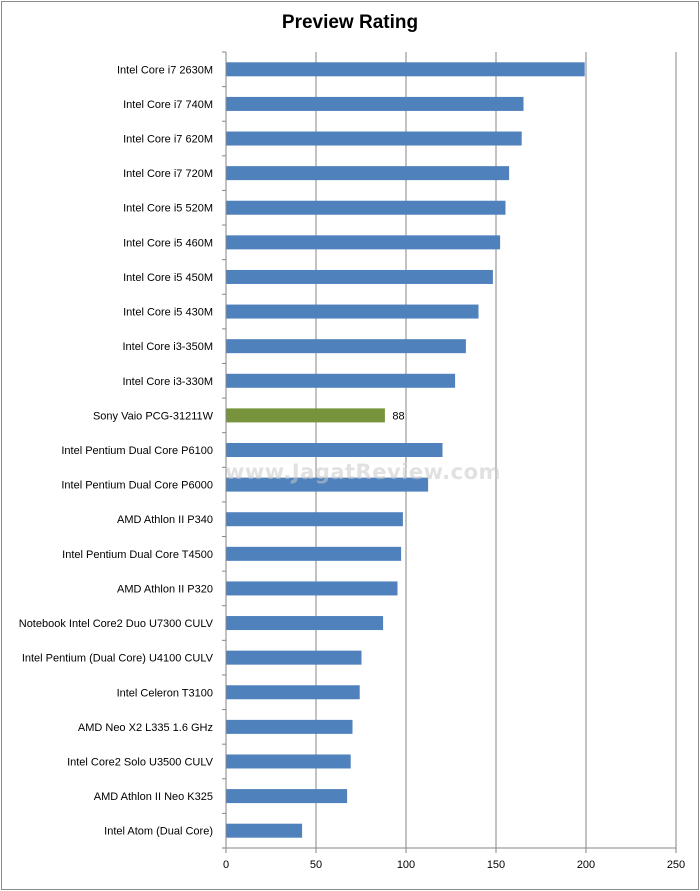 Image resolution: width=700 pixels, height=891 pixels. What do you see at coordinates (586, 865) in the screenshot?
I see `x-tick-label: 200` at bounding box center [586, 865].